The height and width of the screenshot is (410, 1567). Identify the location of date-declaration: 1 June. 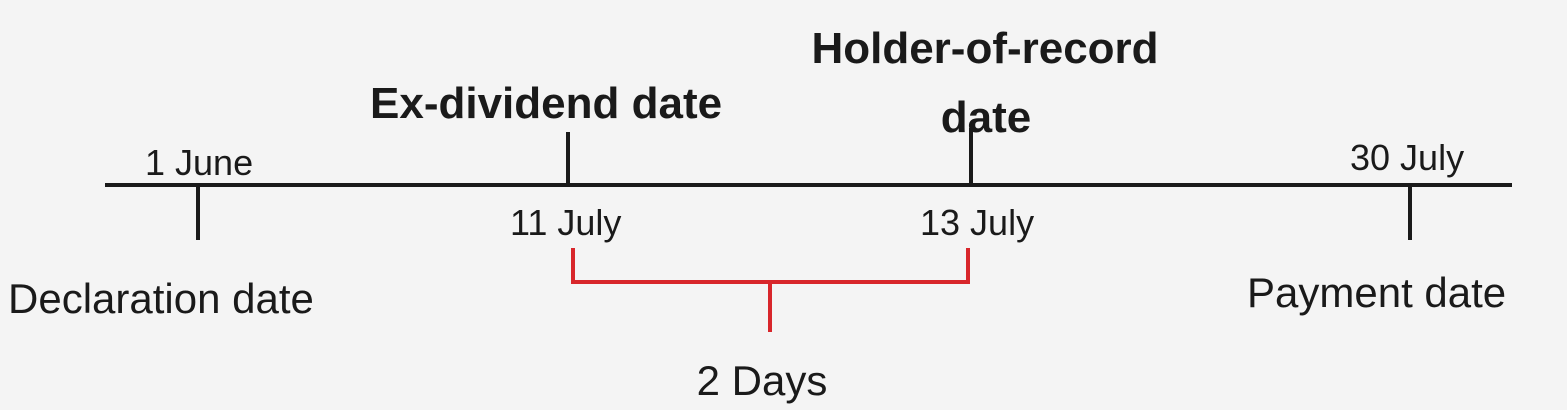
(199, 162).